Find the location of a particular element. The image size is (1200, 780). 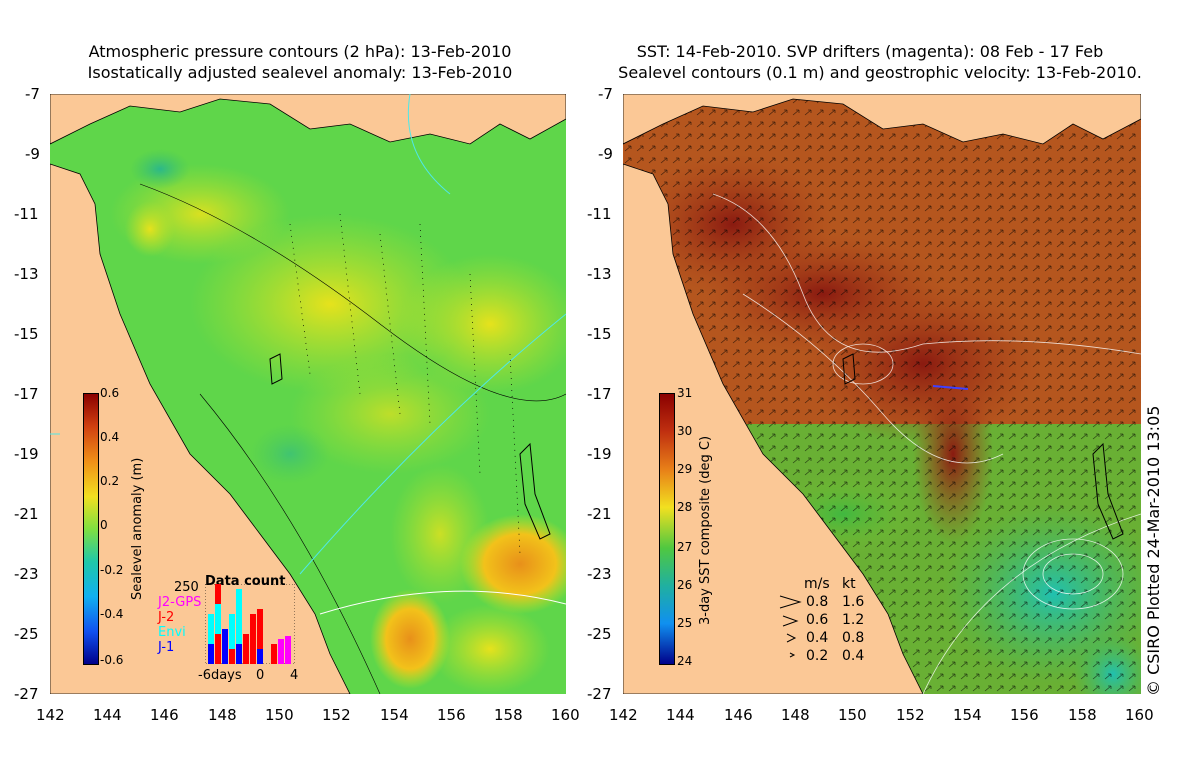

right-lat-label: -13 is located at coordinates (599, 274).